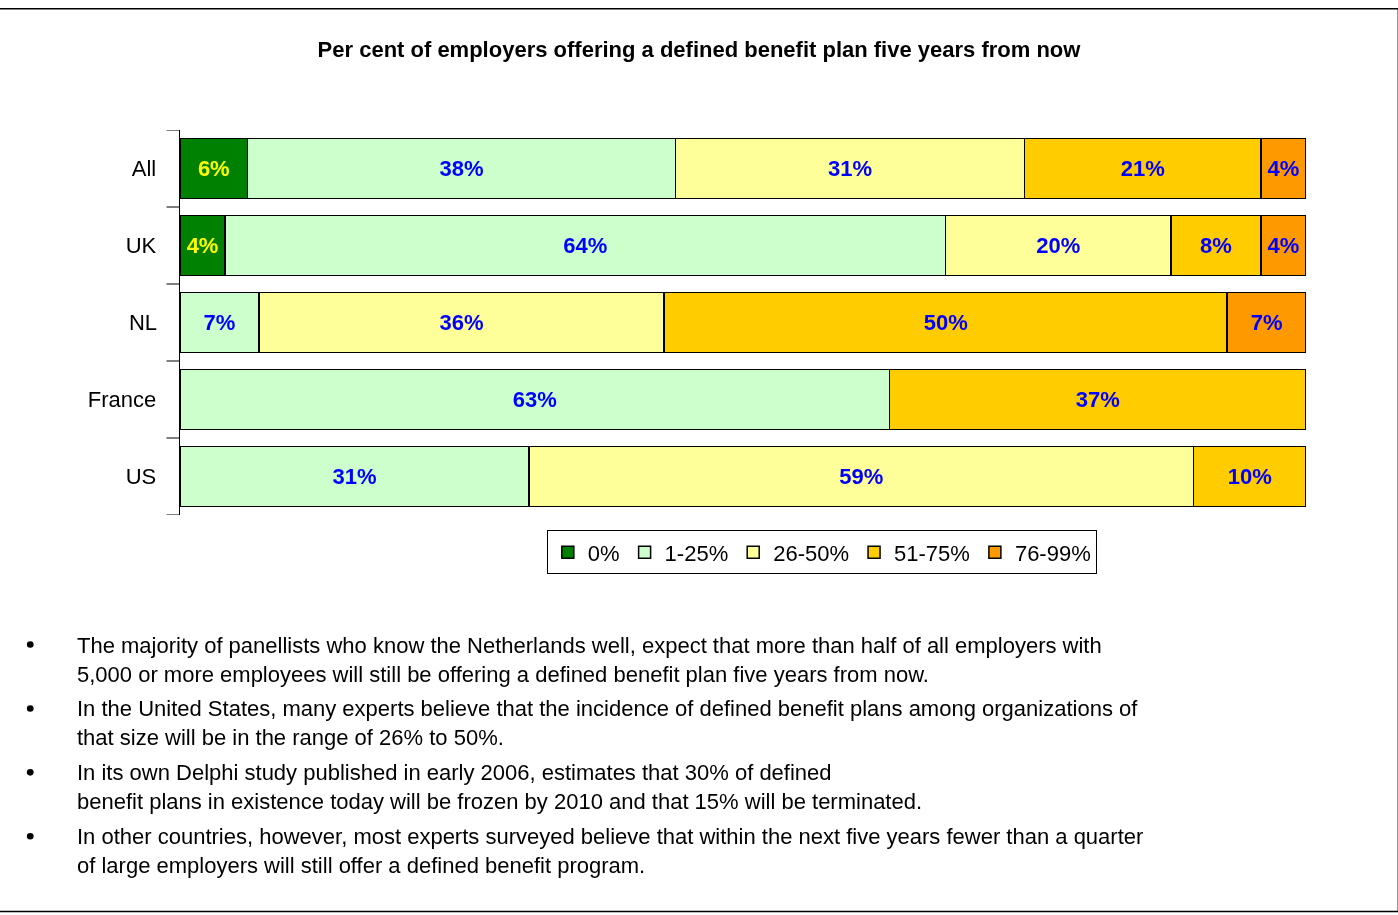 The height and width of the screenshot is (915, 1398). What do you see at coordinates (1249, 476) in the screenshot?
I see `data-label: 10%` at bounding box center [1249, 476].